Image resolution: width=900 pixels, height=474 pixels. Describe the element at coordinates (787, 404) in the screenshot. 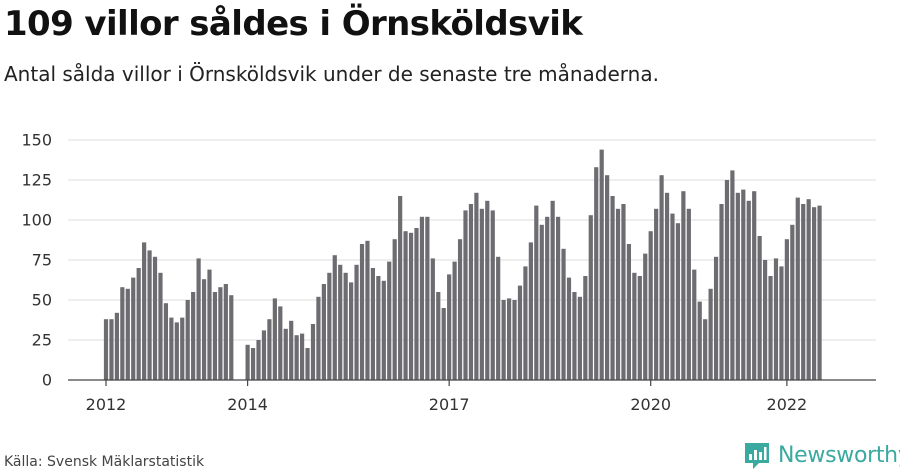

I see `x-tick-label: 2022` at that location.